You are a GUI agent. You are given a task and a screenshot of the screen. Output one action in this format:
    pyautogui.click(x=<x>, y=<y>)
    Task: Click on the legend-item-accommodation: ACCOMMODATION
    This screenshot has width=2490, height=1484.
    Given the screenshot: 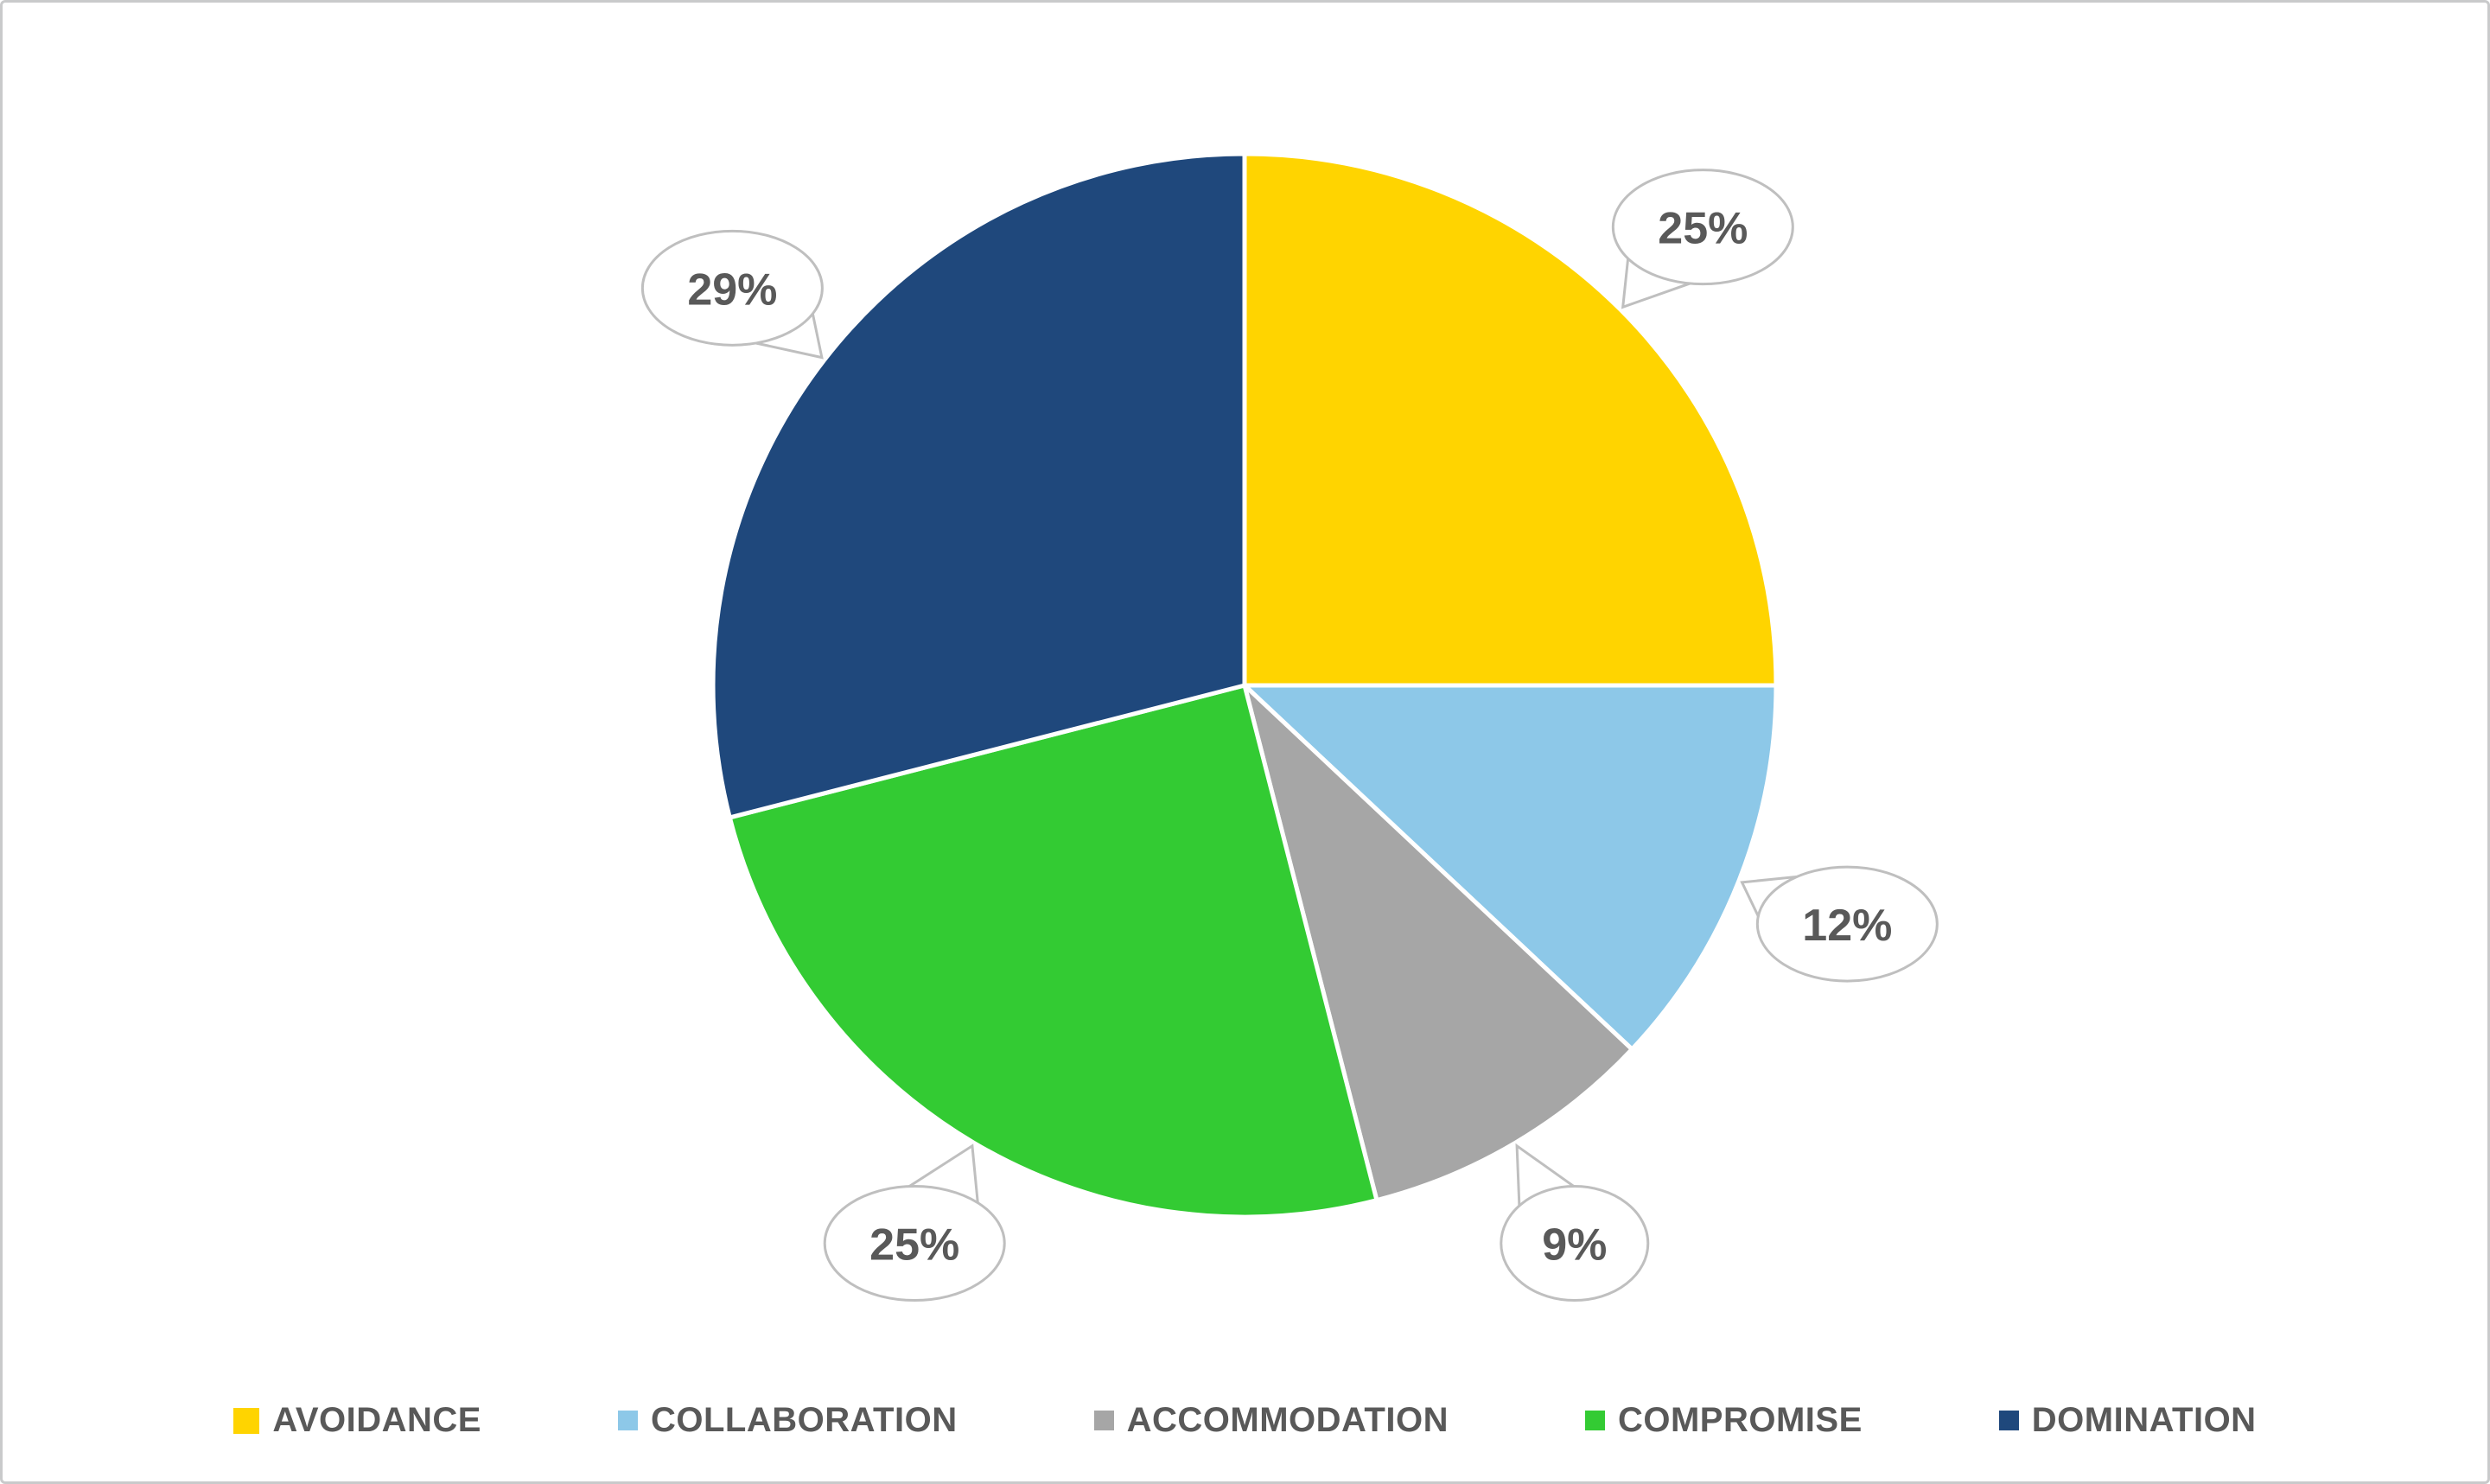 What is the action you would take?
    pyautogui.click(x=1271, y=1421)
    